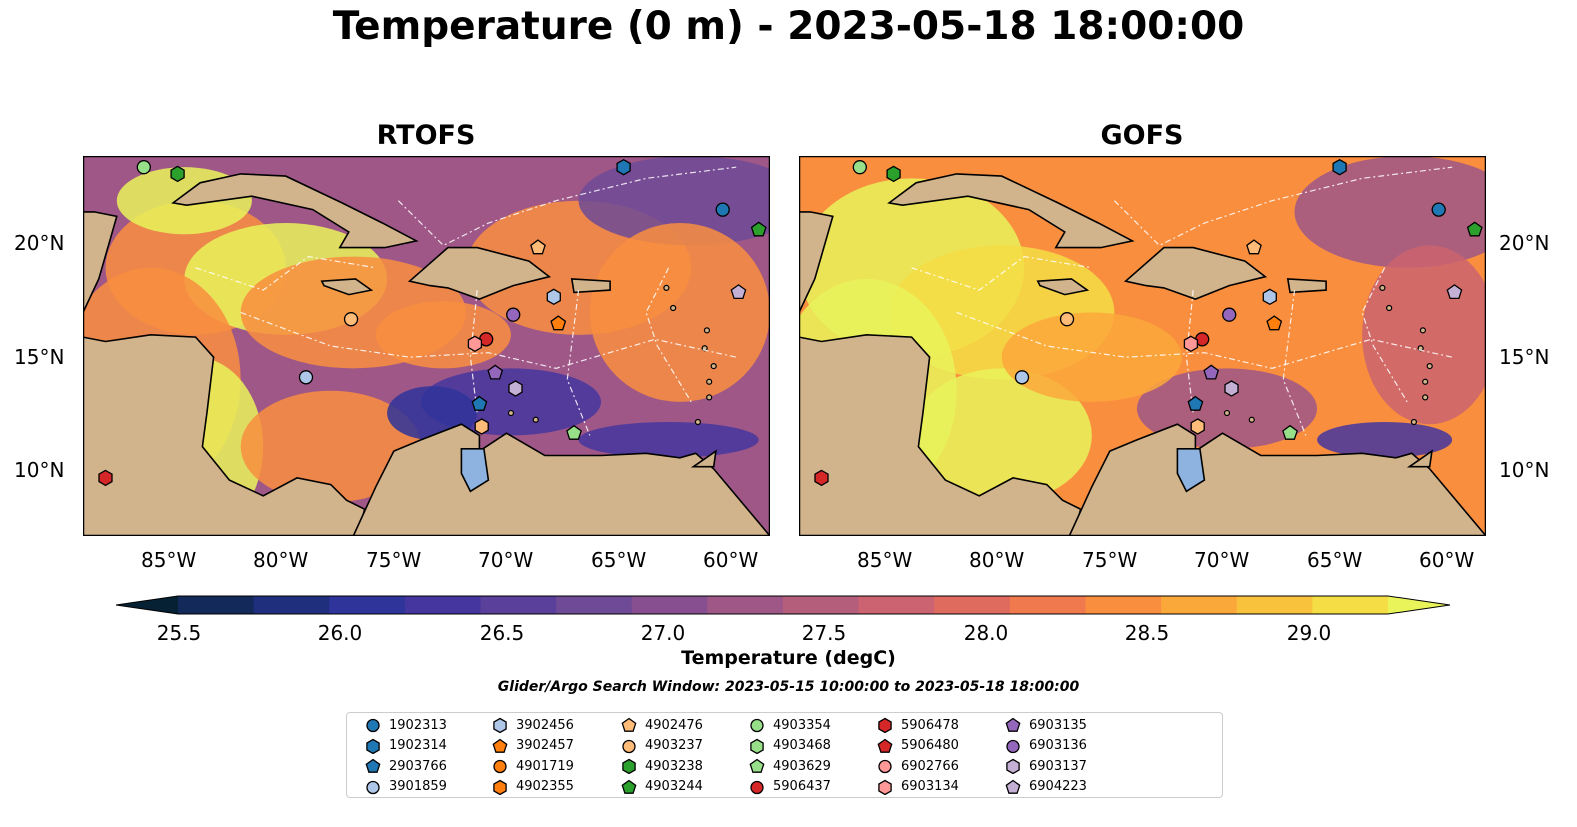 This screenshot has width=1577, height=827. Describe the element at coordinates (1222, 560) in the screenshot. I see `lon-label-gofs-70: 70°W` at that location.